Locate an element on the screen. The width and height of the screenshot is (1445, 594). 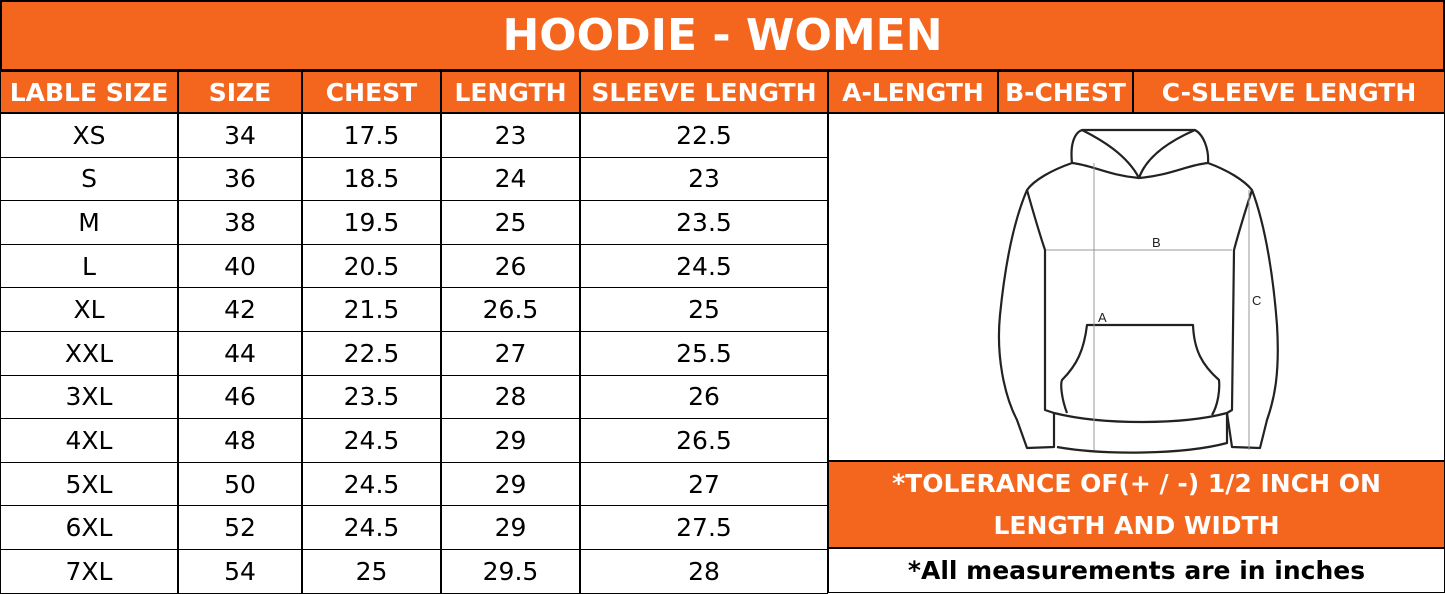
table-cell: 24 is located at coordinates (510, 179).